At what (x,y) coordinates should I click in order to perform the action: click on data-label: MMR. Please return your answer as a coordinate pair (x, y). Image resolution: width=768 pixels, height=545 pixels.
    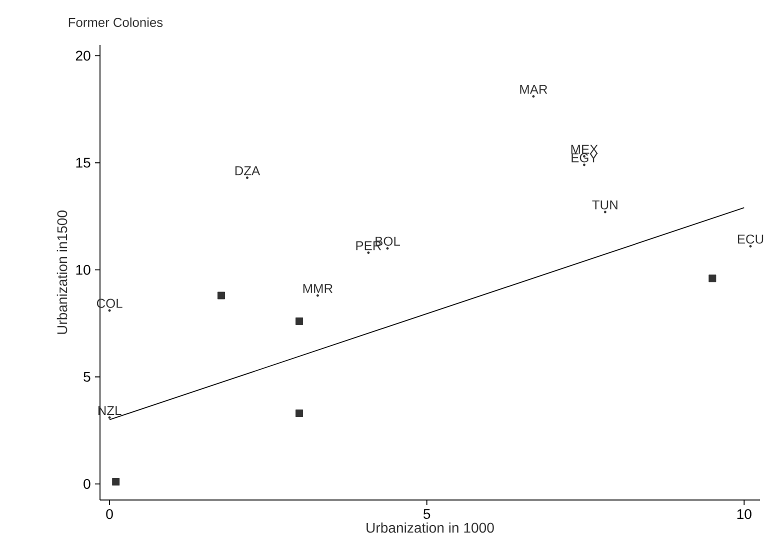
    Looking at the image, I should click on (317, 288).